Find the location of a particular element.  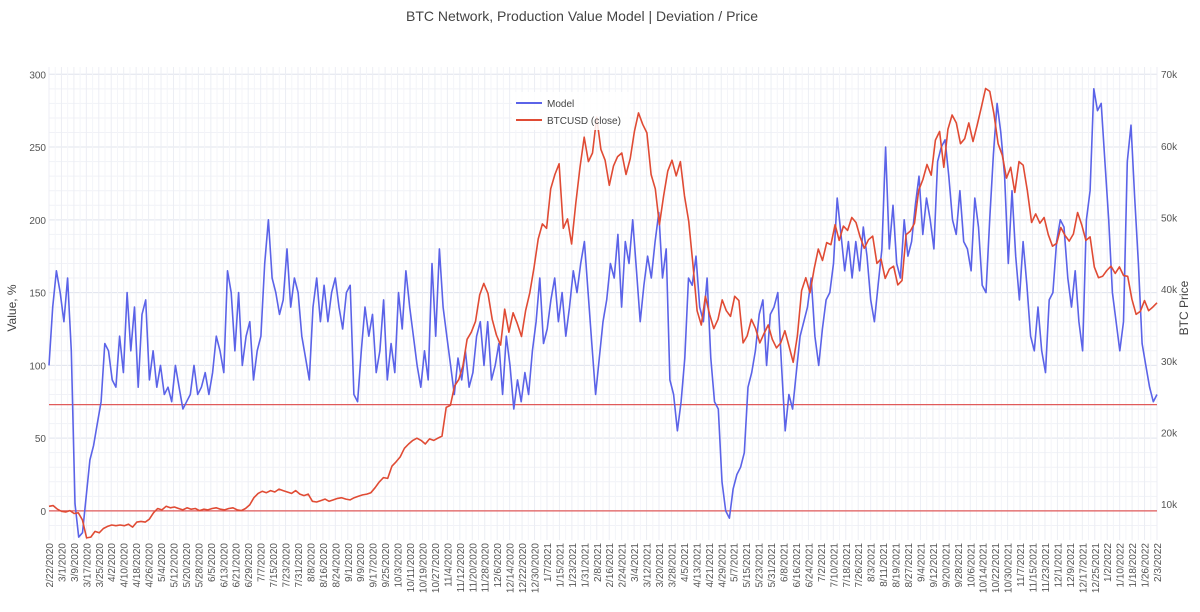

x-tick-label: 7/15/2020 is located at coordinates (274, 565).